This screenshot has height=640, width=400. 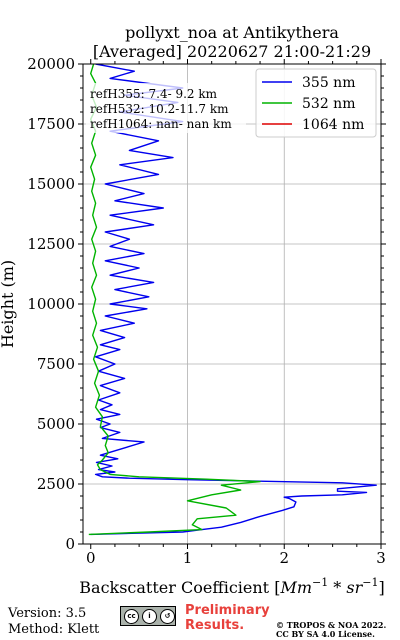 I want to click on y-tick-label: 7500, so click(x=56, y=364).